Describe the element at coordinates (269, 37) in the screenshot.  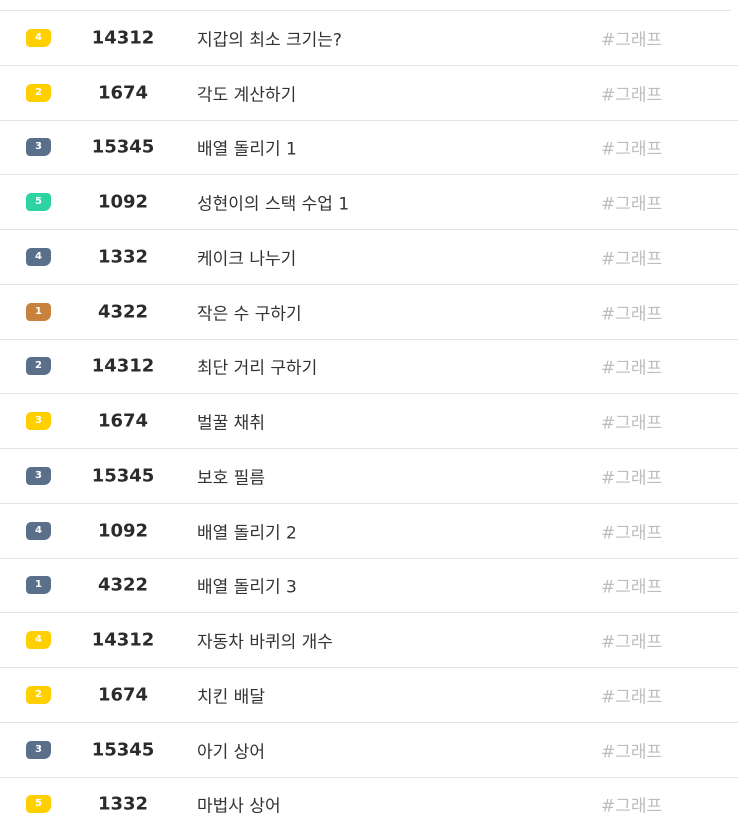
I see `problem-title-link: 지갑의 최소 크기는?` at that location.